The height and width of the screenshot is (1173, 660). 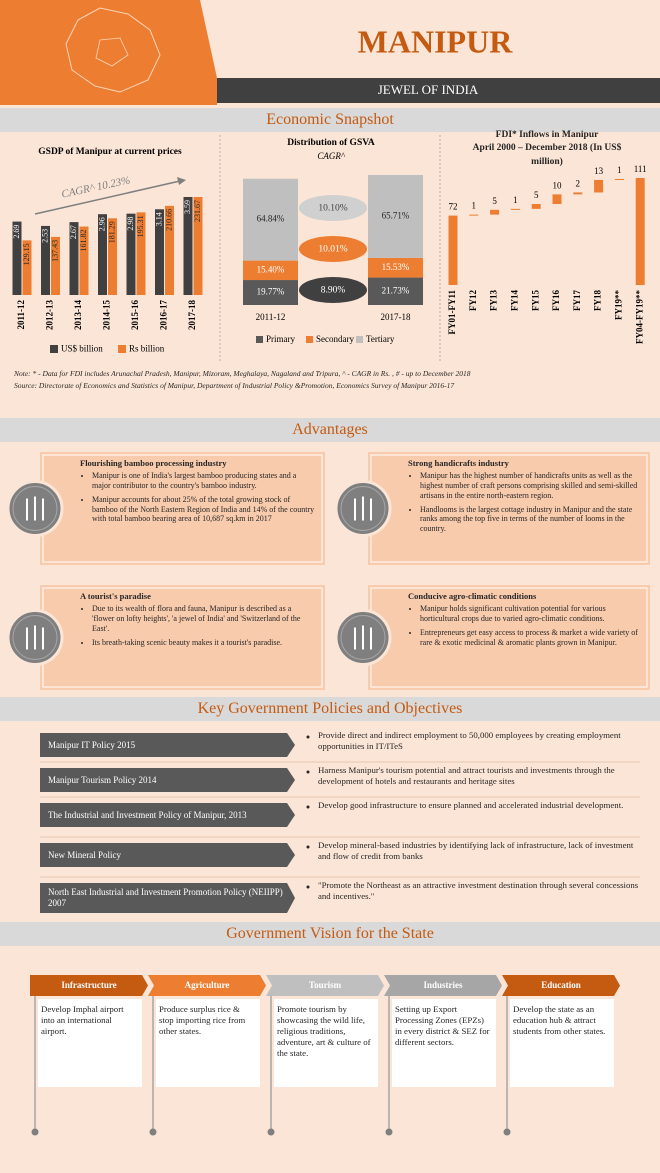 I want to click on icon-glyph, so click(x=363, y=508).